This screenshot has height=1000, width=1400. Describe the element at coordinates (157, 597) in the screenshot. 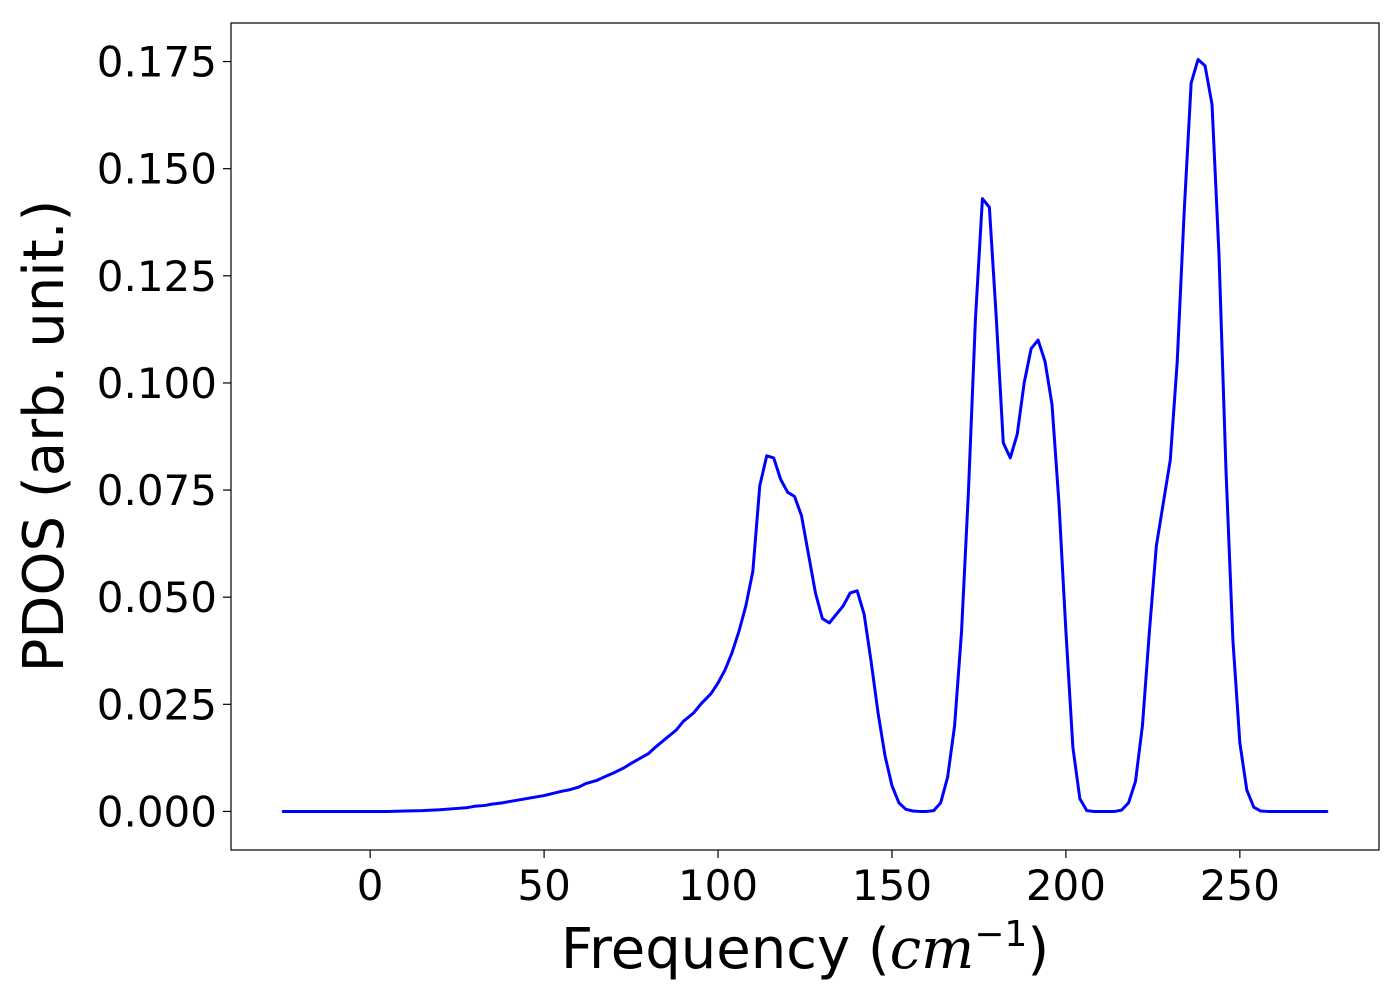

I see `y-tick-label: 0.050` at that location.